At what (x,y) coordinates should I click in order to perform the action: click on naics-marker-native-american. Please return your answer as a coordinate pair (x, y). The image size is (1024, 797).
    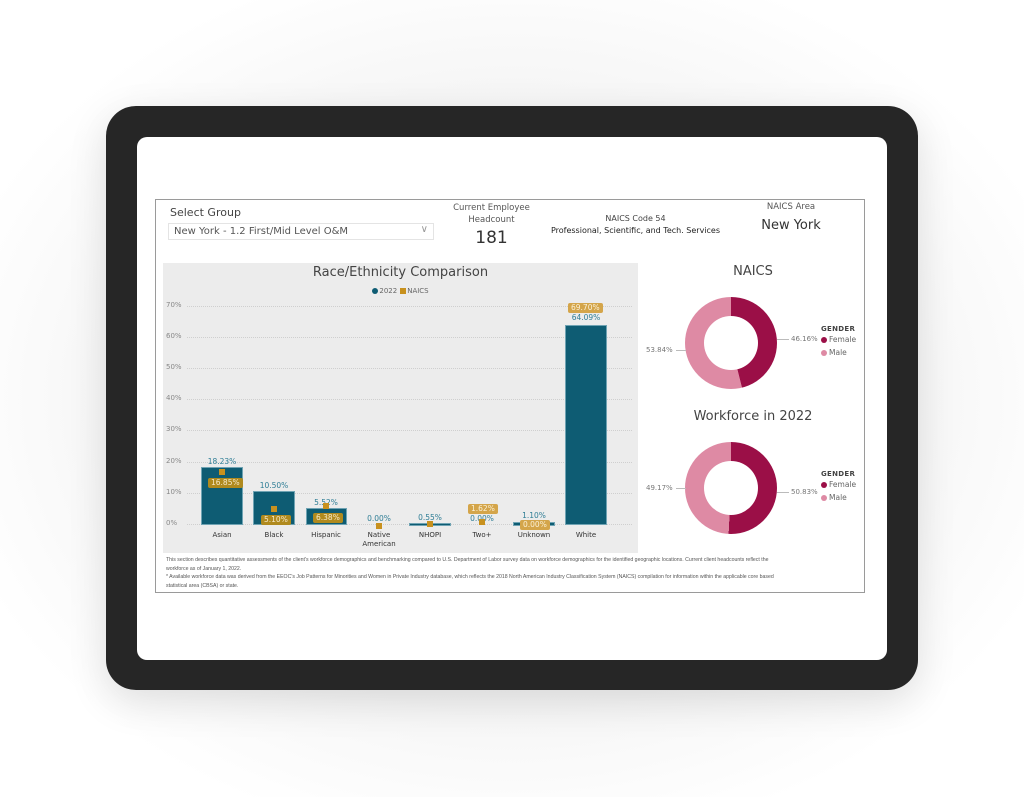
    Looking at the image, I should click on (379, 526).